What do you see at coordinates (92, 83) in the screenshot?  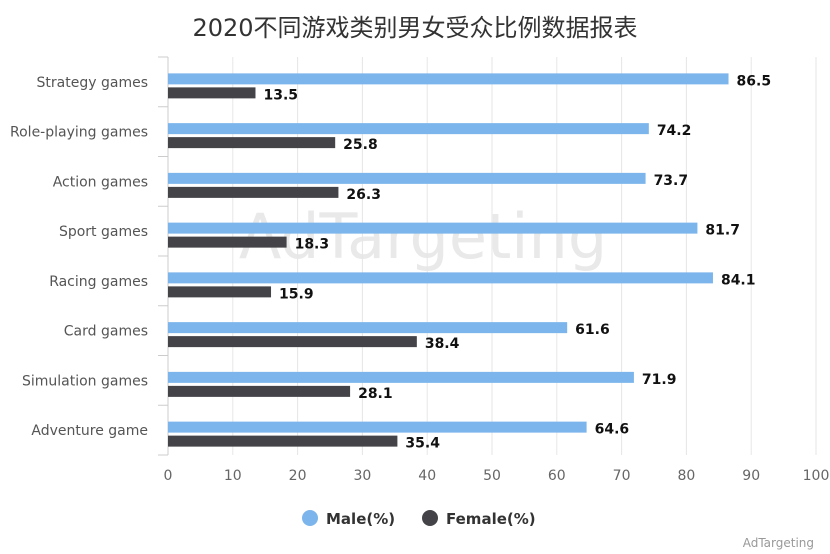 I see `category-label: Strategy games` at bounding box center [92, 83].